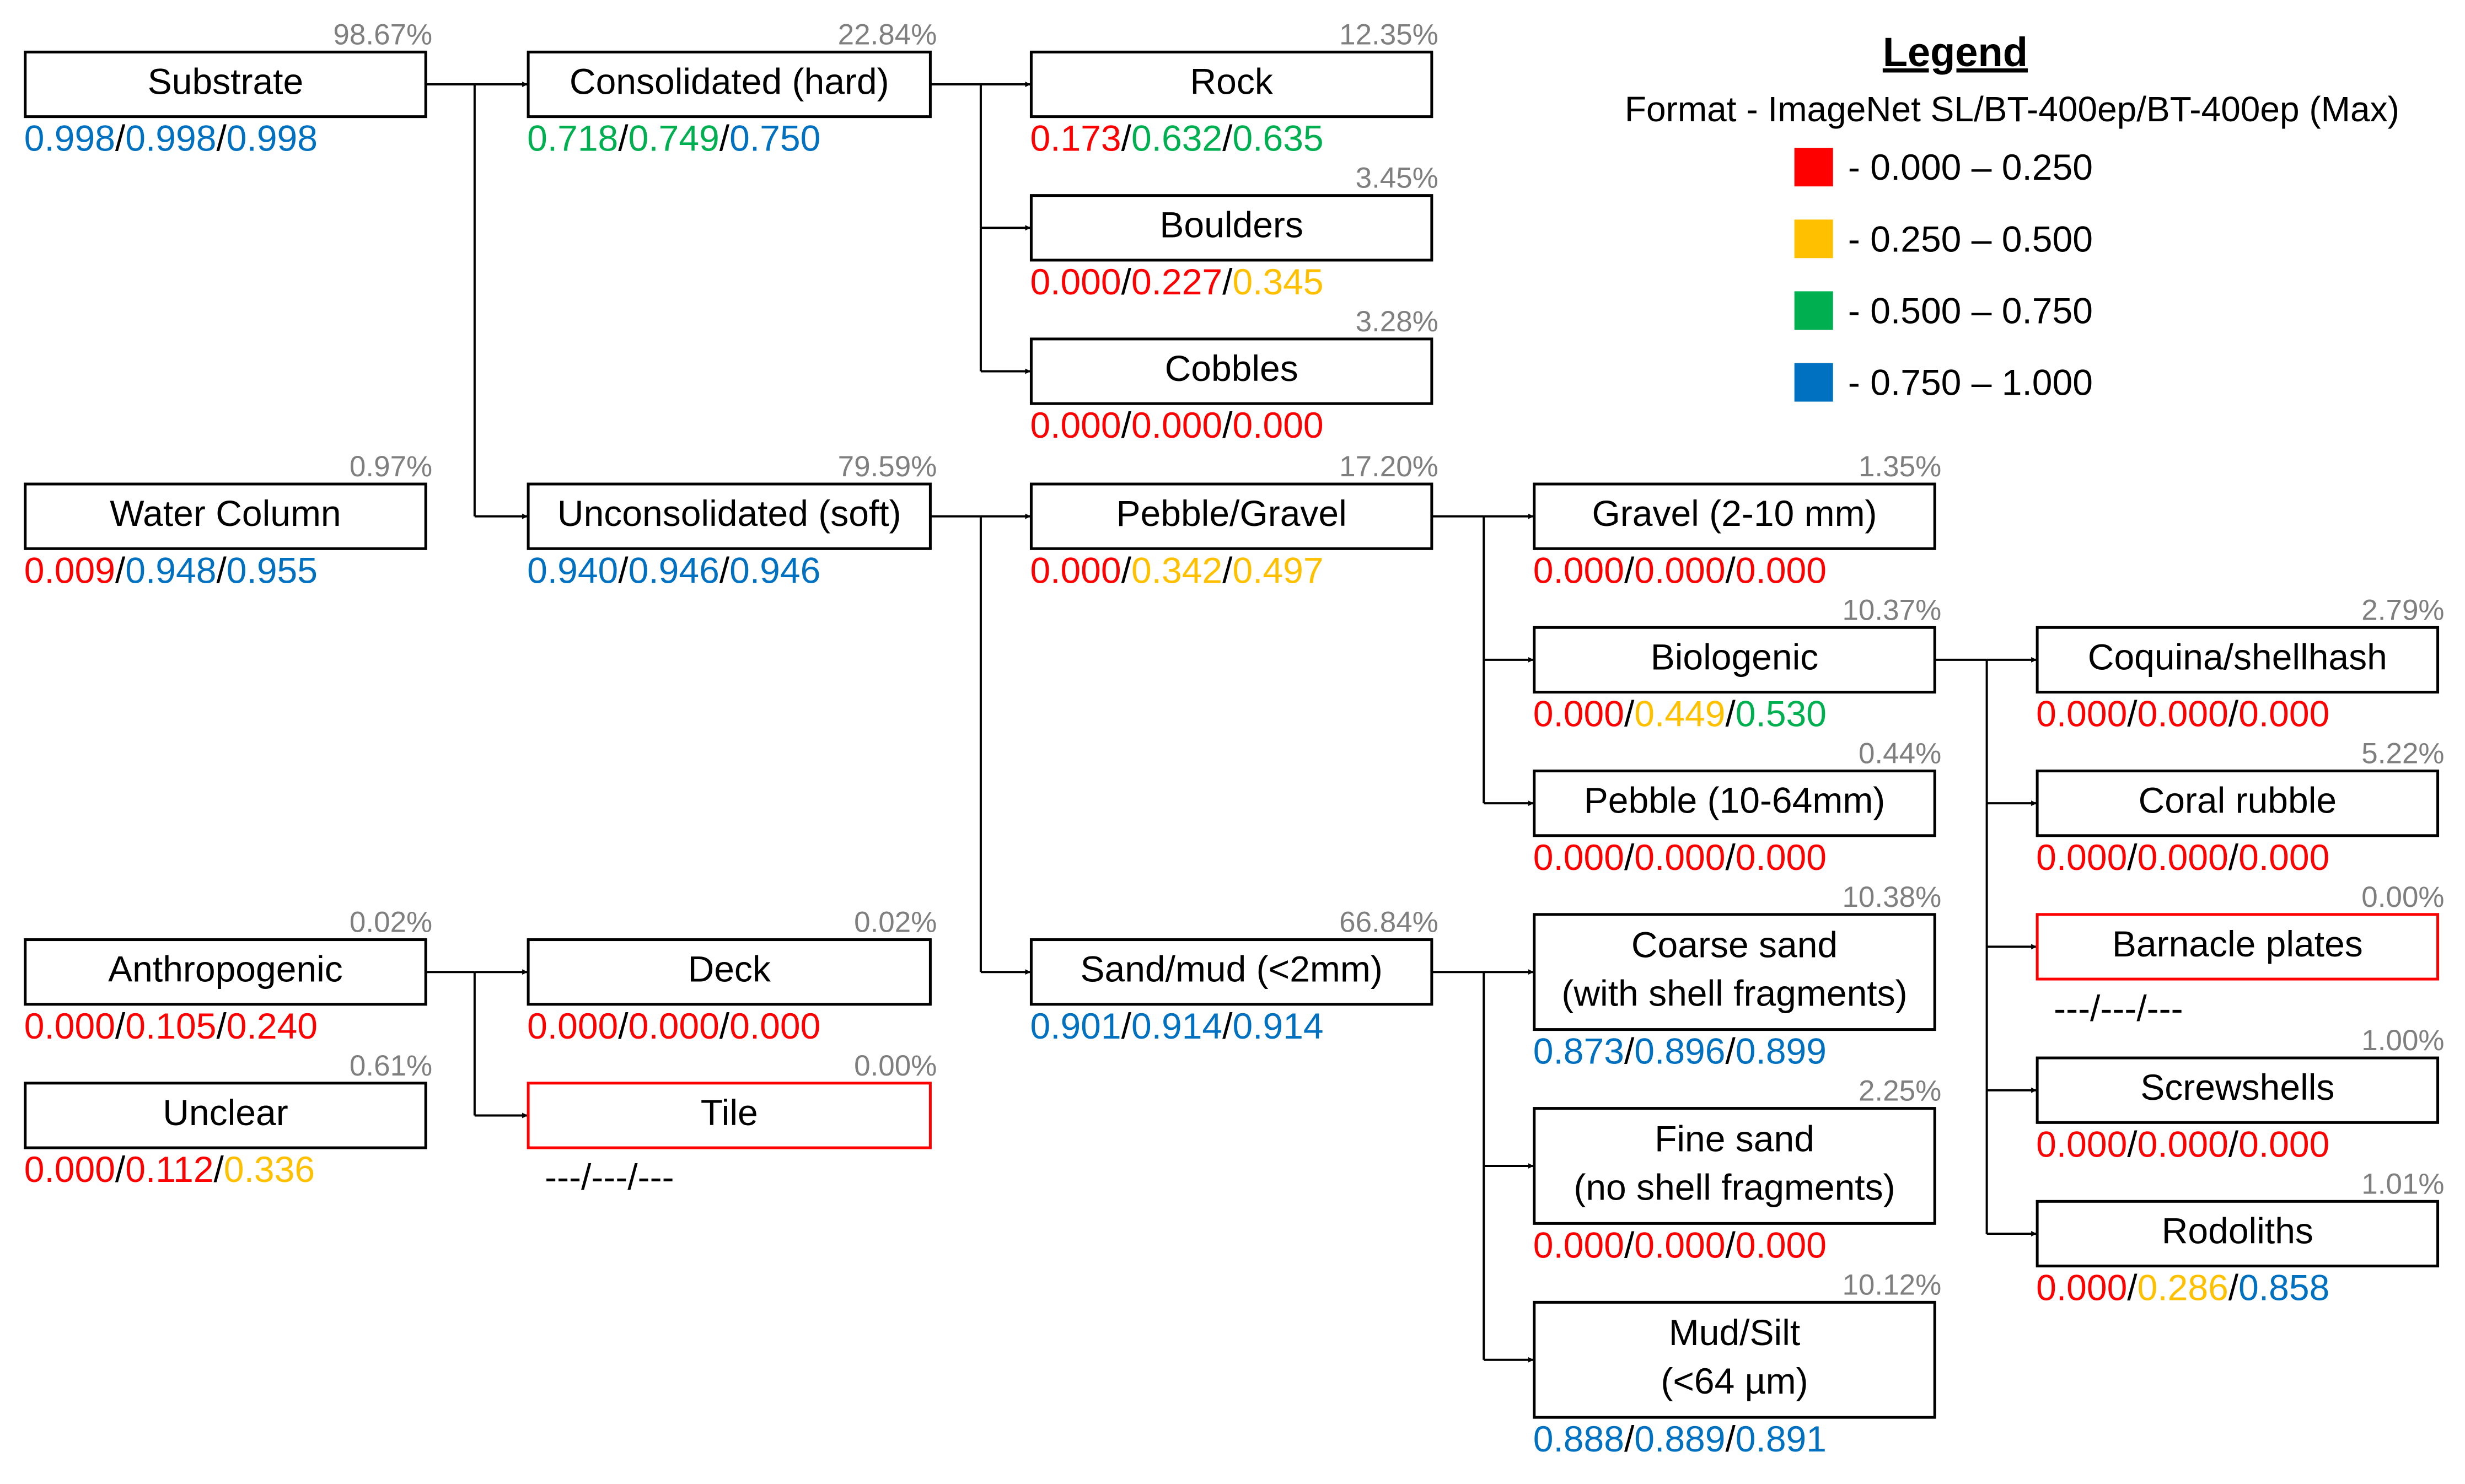 This screenshot has width=2465, height=1484. I want to click on node-percent: 0.61%, so click(391, 1066).